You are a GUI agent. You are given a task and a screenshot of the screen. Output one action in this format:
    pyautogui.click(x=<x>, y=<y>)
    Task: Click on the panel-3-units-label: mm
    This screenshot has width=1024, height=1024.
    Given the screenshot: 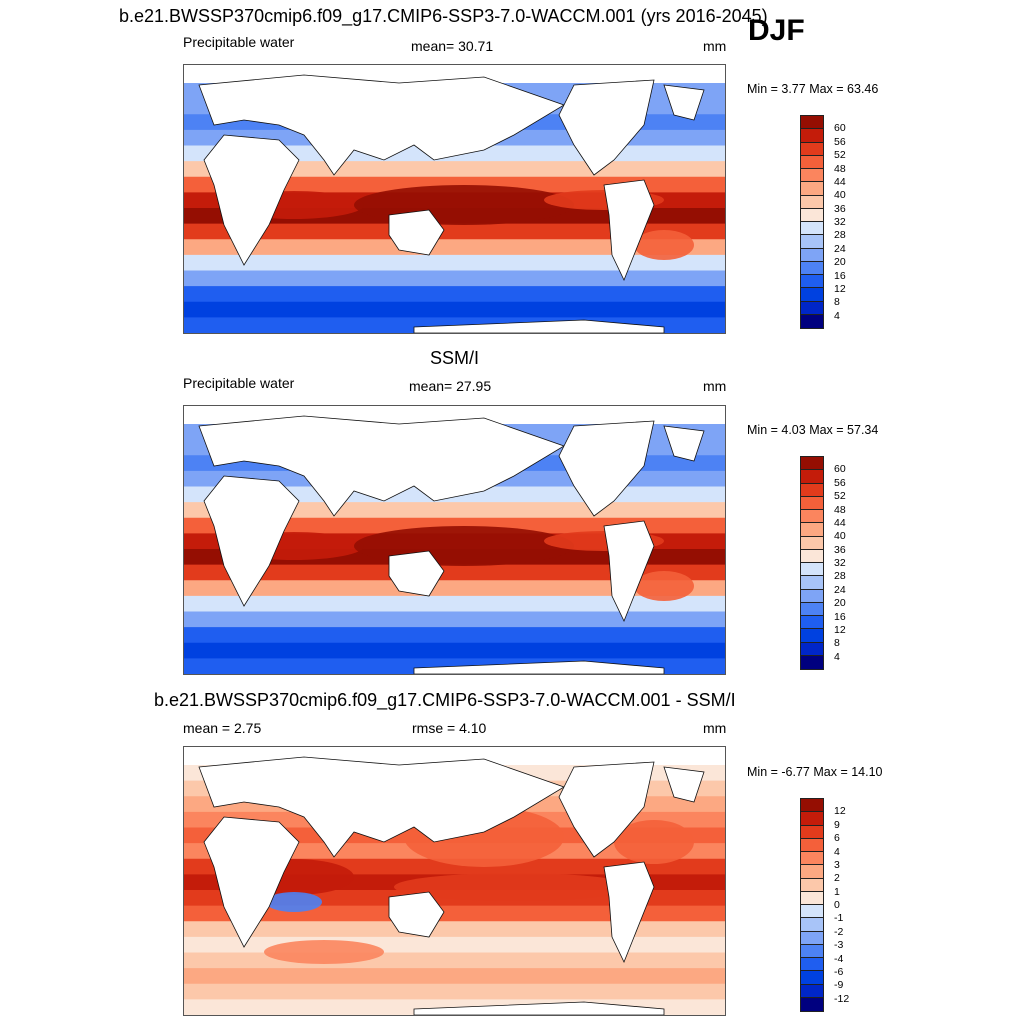 What is the action you would take?
    pyautogui.click(x=715, y=728)
    